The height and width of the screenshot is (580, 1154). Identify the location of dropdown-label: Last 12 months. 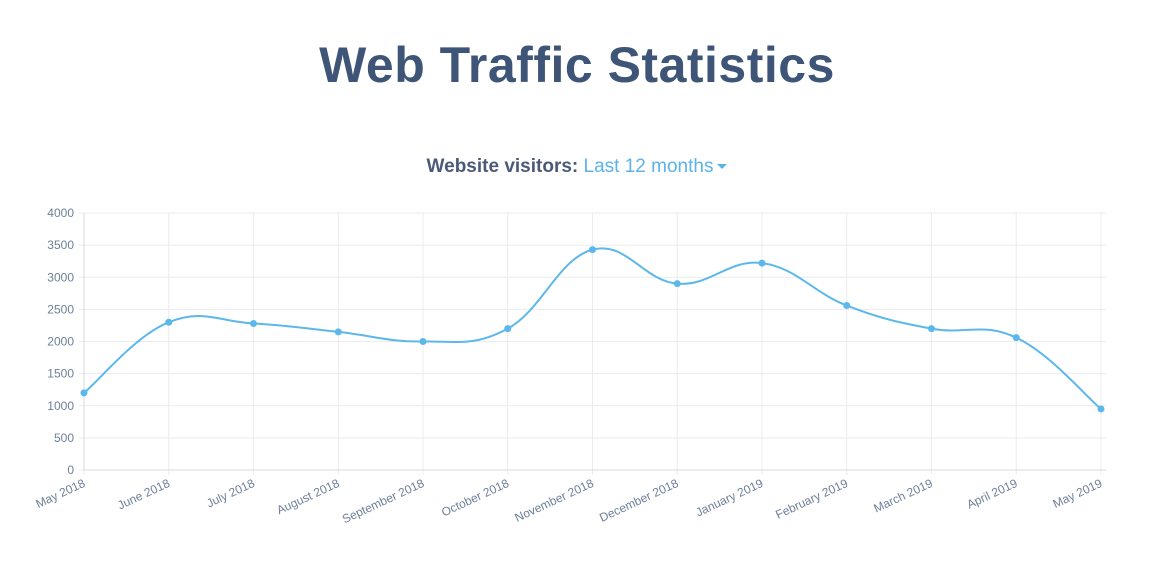
(648, 166).